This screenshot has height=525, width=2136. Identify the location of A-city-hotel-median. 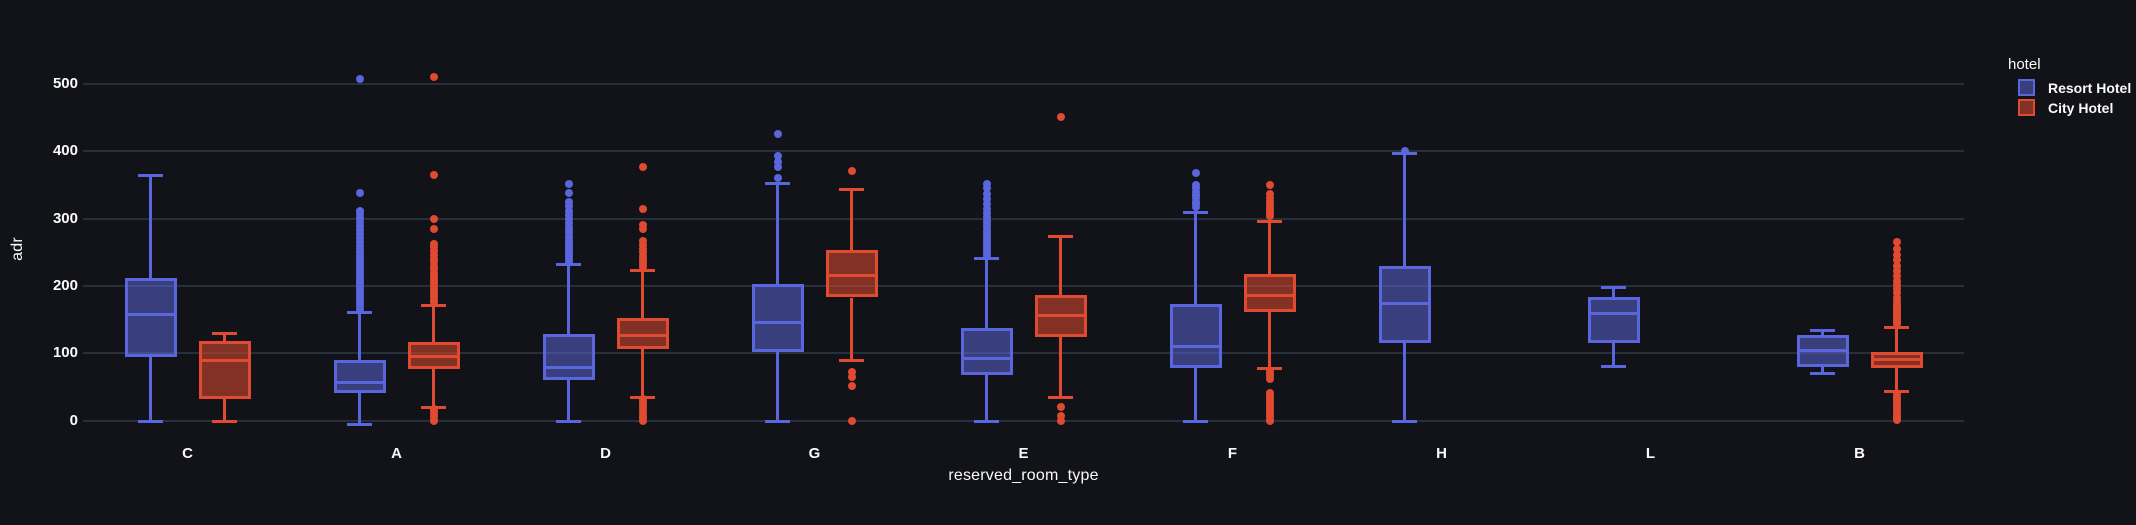
(433, 357).